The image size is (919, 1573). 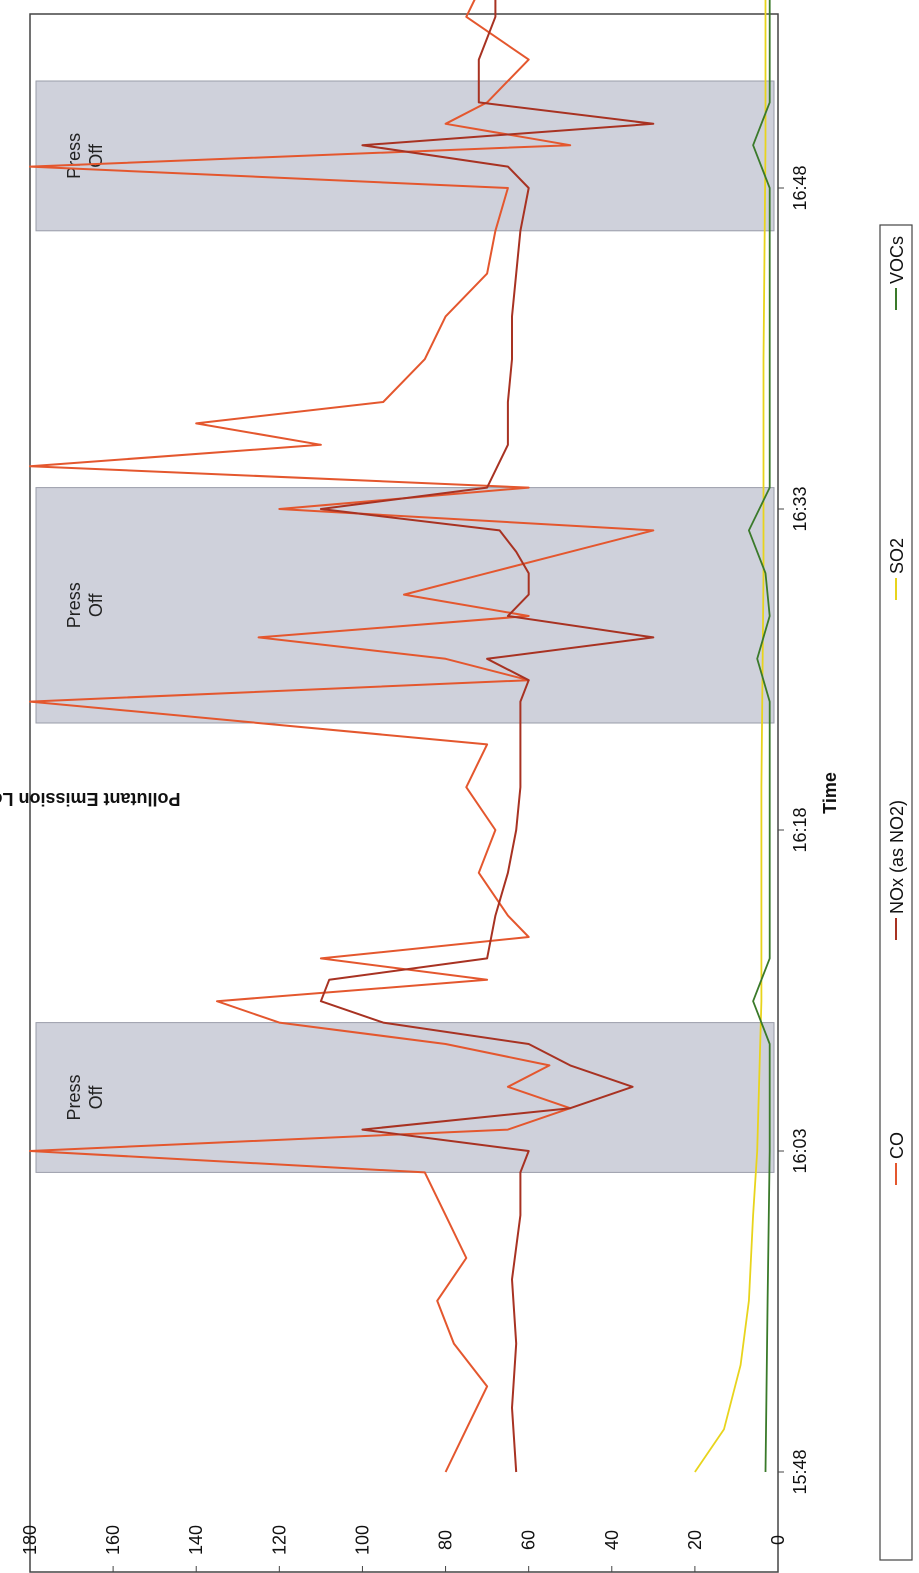 I want to click on y-tick-label-140: 140, so click(x=196, y=1540).